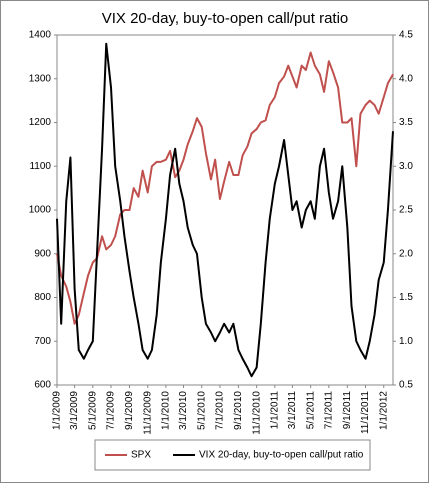 The height and width of the screenshot is (483, 429). I want to click on x-tick-label: 7/1/2011, so click(328, 410).